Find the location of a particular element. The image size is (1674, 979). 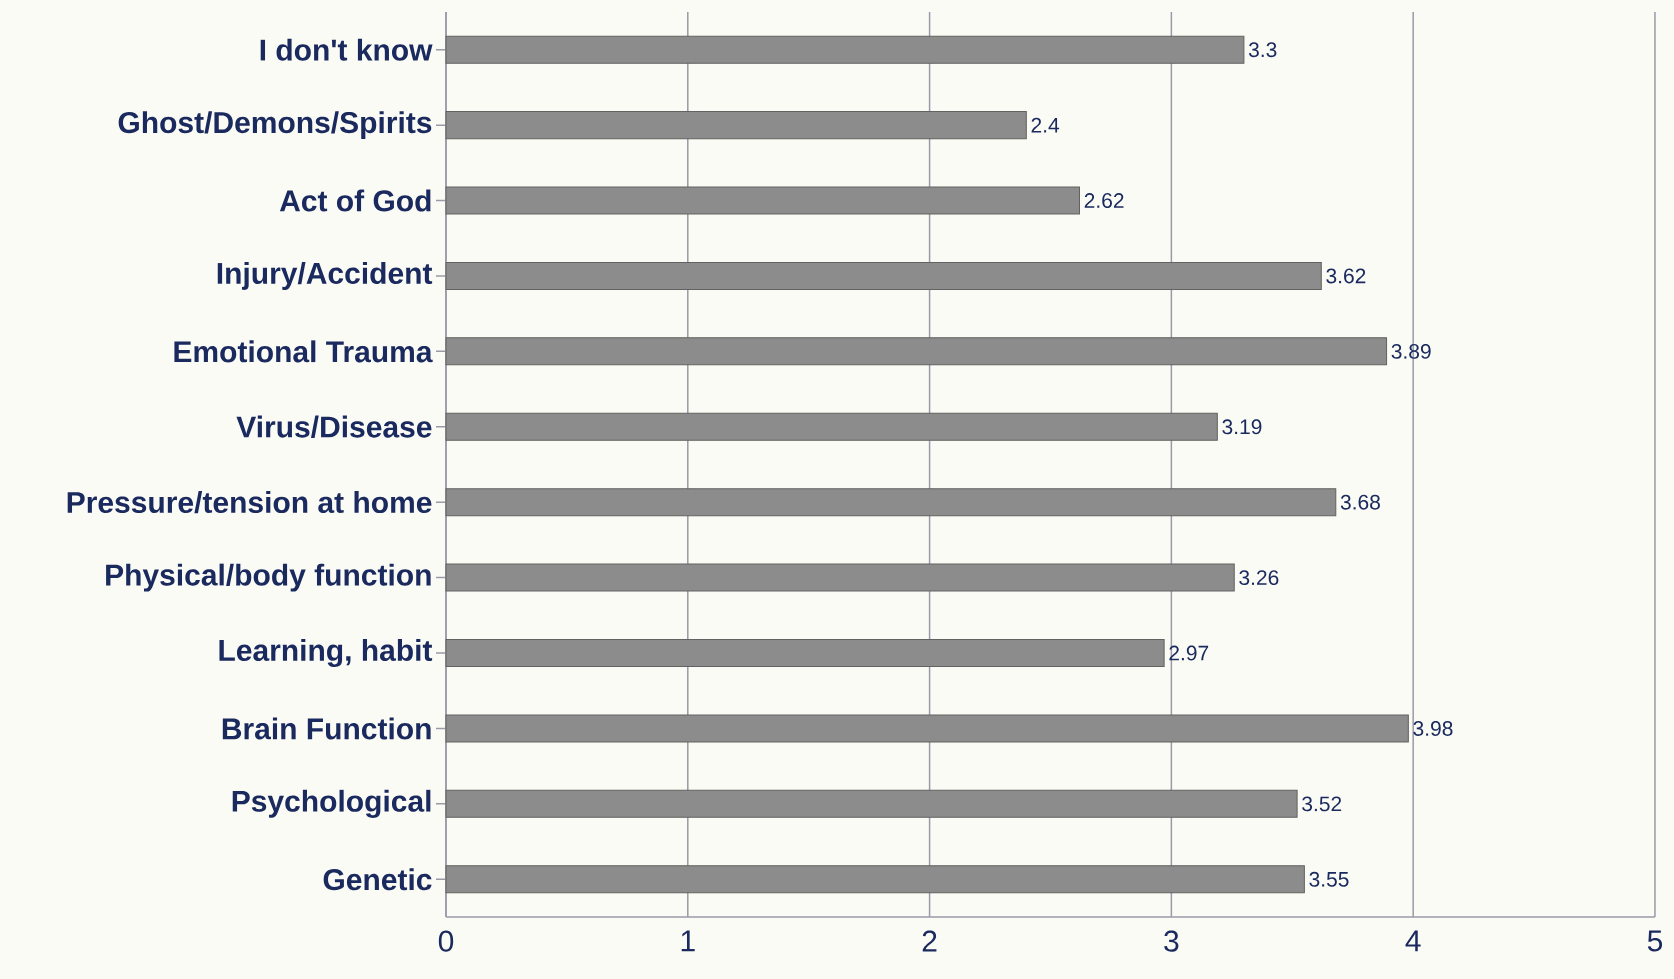

data-label: 3.3 is located at coordinates (1262, 50).